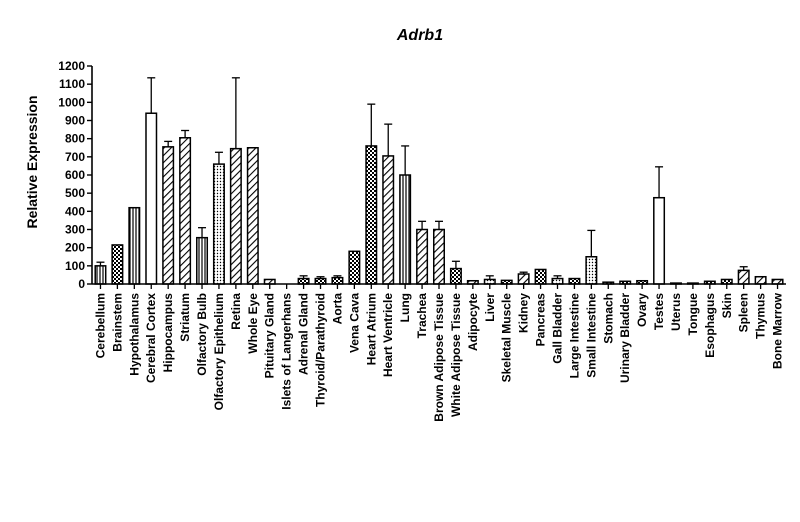 The height and width of the screenshot is (522, 800). Describe the element at coordinates (625, 338) in the screenshot. I see `x-tick-label: Urinary Bladder` at that location.